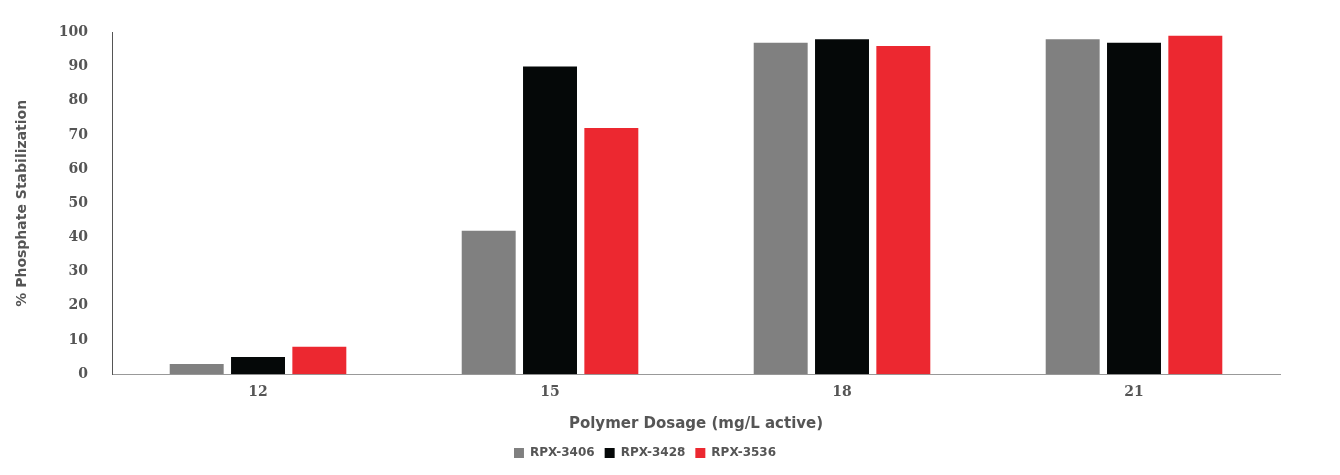 This screenshot has height=475, width=1340. What do you see at coordinates (696, 422) in the screenshot?
I see `x-axis-title: Polymer Dosage (mg/L active)` at bounding box center [696, 422].